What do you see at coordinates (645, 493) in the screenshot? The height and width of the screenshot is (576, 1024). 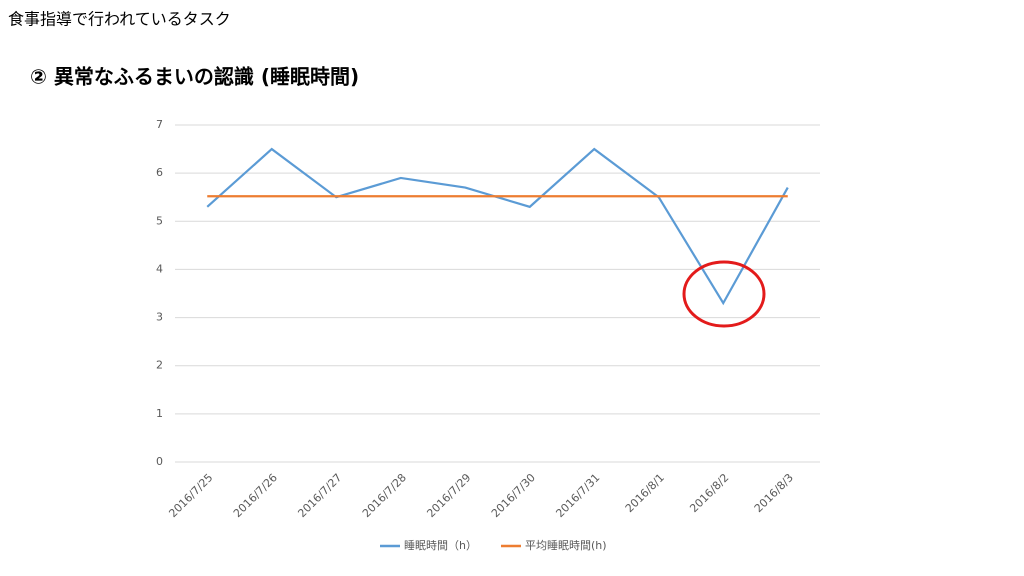 I see `x-tick-label: 2016/8/1` at bounding box center [645, 493].